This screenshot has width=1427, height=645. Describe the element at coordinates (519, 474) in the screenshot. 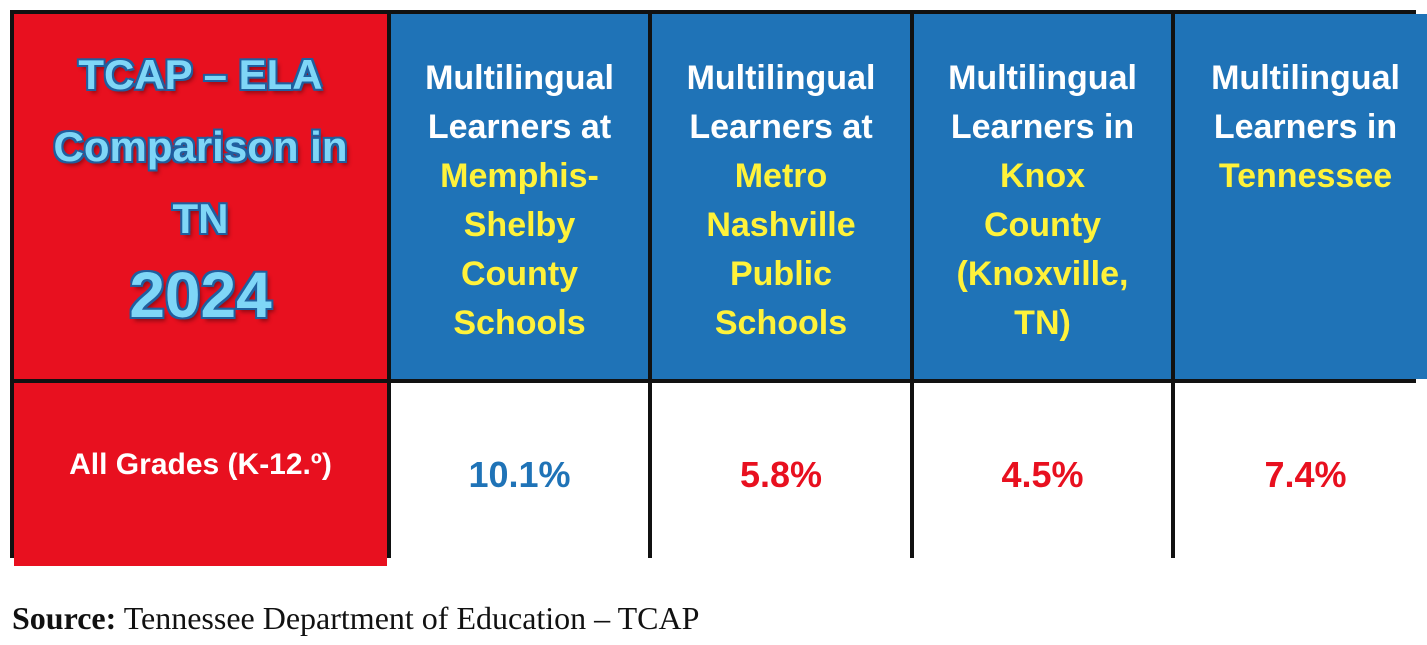

I see `value-cell: 10.1%` at that location.